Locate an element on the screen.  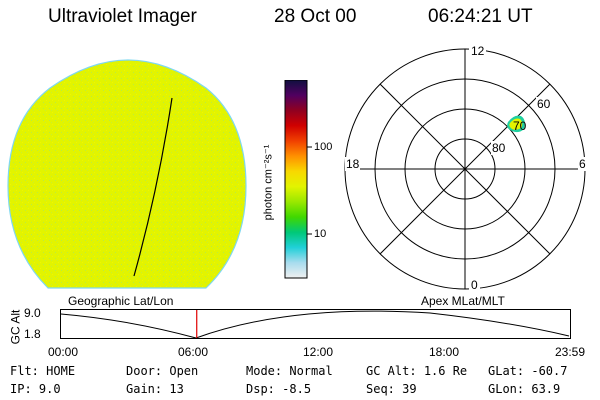
dsp-value: -8.5 is located at coordinates (297, 389).